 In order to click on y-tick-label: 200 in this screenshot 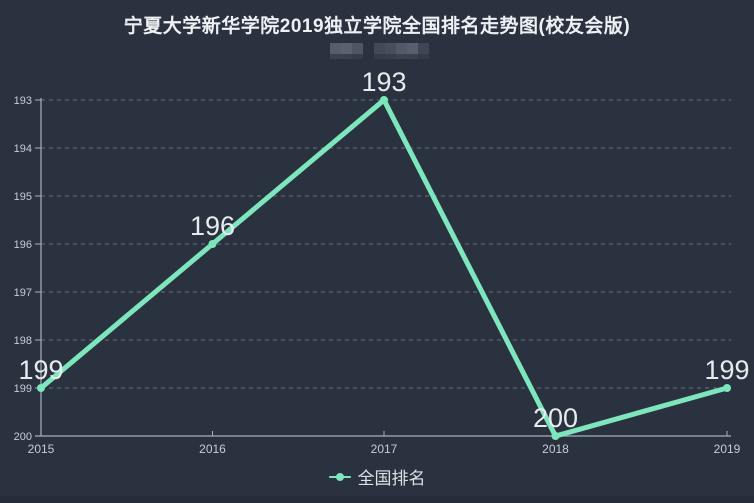, I will do `click(23, 437)`.